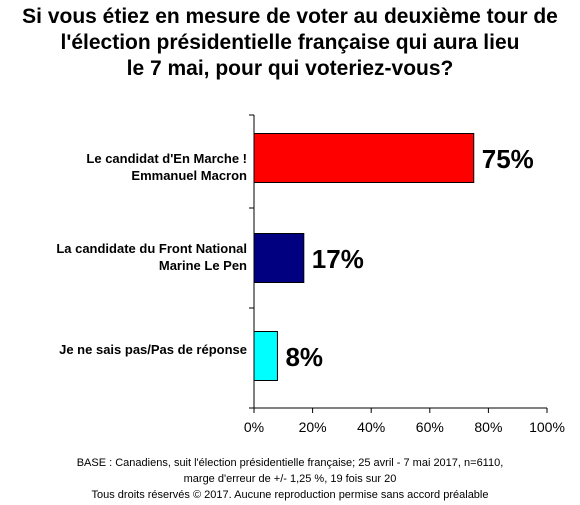 The height and width of the screenshot is (505, 580). I want to click on category-label-macron-line-1: Le candidat d'En Marche !, so click(166, 158).